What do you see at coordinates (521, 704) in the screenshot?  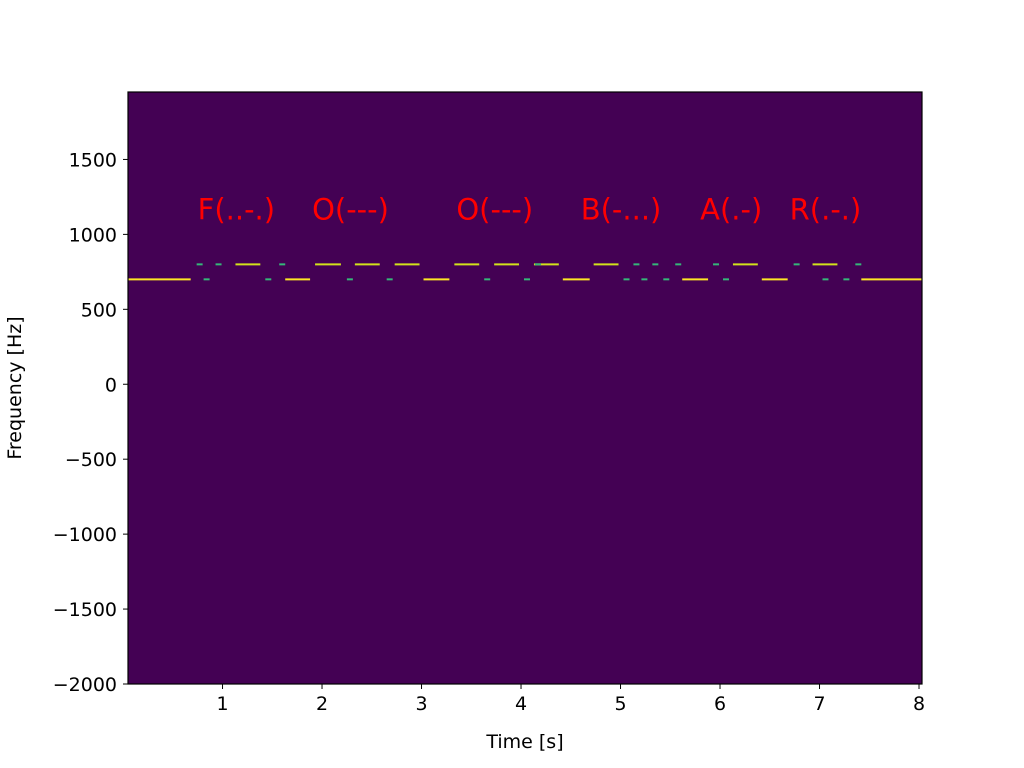 I see `x-tick-label: 4` at bounding box center [521, 704].